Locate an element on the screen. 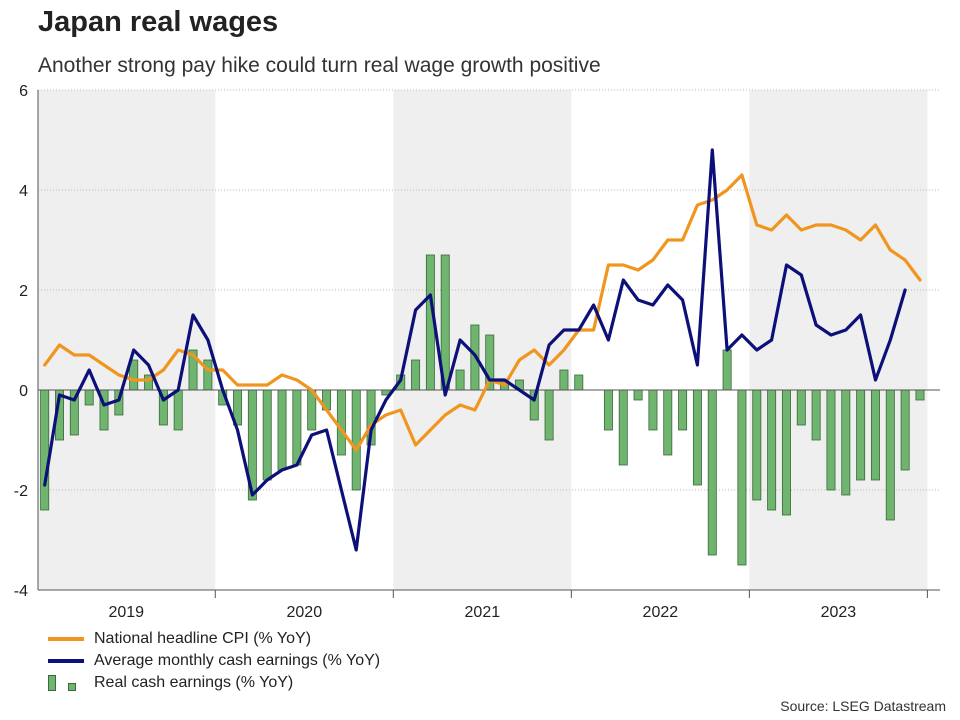  legend-item-cpi: National headline CPI (% YoY) is located at coordinates (214, 639).